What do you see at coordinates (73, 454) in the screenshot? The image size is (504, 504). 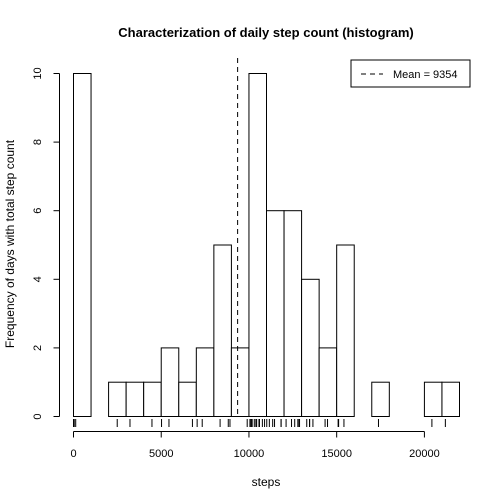 I see `x-tick-label: 0` at bounding box center [73, 454].